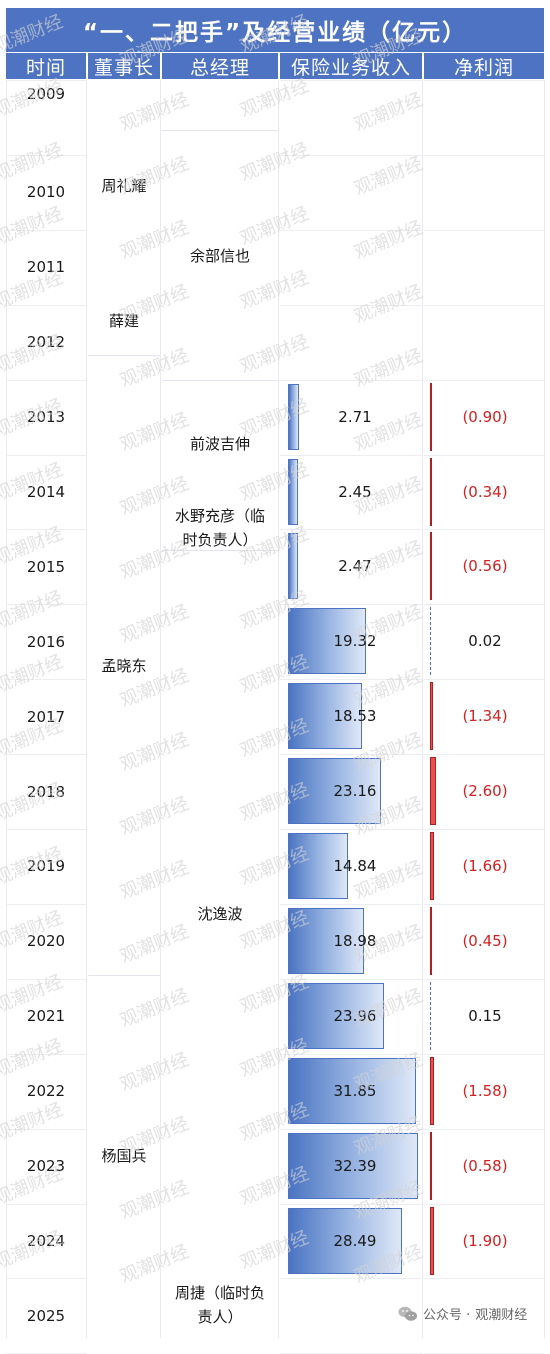 This screenshot has width=550, height=1354. What do you see at coordinates (124, 185) in the screenshot?
I see `chairman-zhou-liyao: 周礼耀` at bounding box center [124, 185].